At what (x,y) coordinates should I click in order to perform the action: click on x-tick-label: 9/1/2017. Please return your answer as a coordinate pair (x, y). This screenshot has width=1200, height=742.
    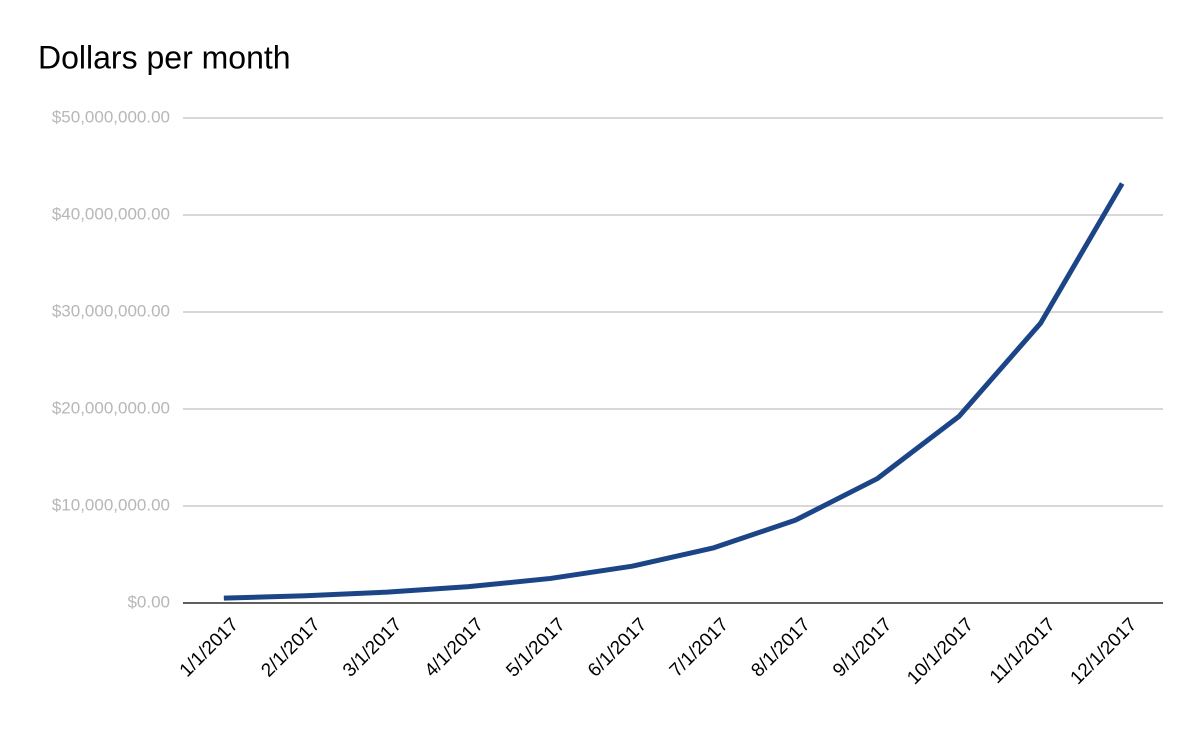
    Looking at the image, I should click on (862, 647).